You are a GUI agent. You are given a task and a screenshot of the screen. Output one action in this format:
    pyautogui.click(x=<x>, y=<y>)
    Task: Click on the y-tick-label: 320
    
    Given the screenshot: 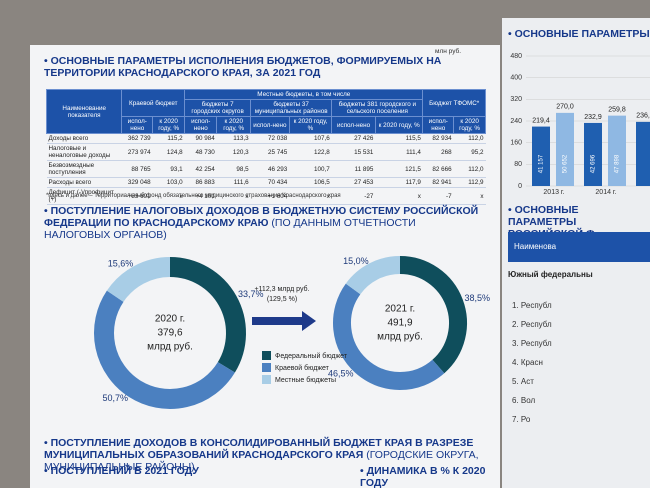 What is the action you would take?
    pyautogui.click(x=516, y=99)
    